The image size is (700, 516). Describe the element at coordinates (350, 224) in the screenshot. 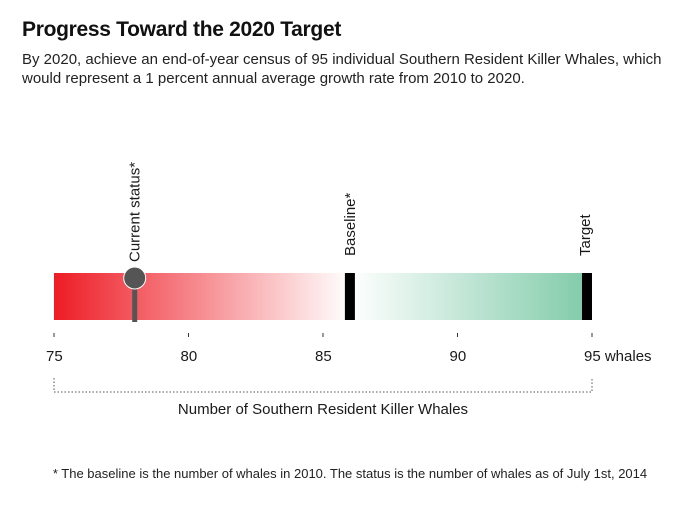

I see `baseline-label: Baseline*` at that location.